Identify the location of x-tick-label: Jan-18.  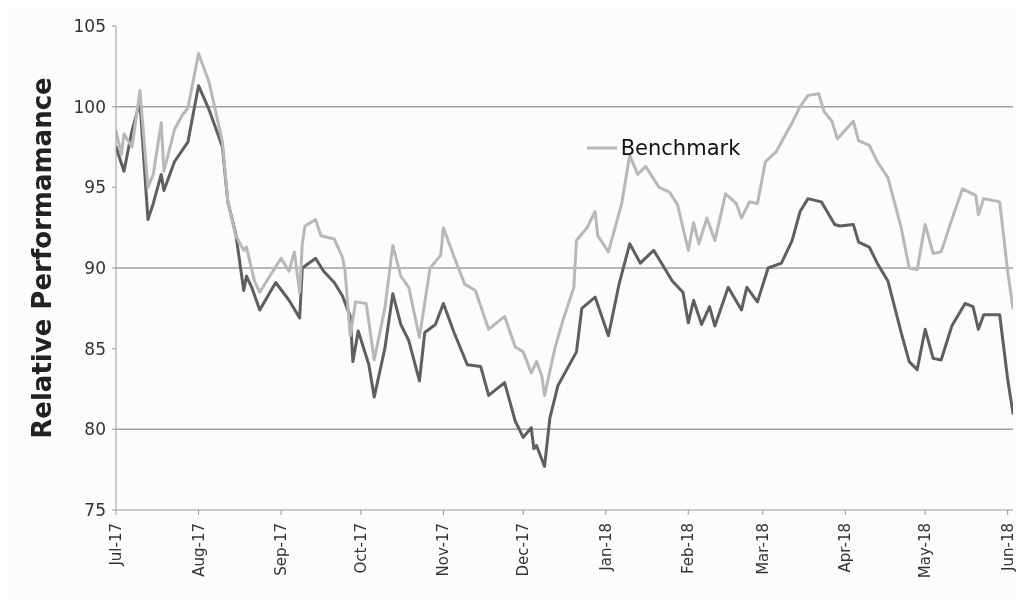
(605, 547).